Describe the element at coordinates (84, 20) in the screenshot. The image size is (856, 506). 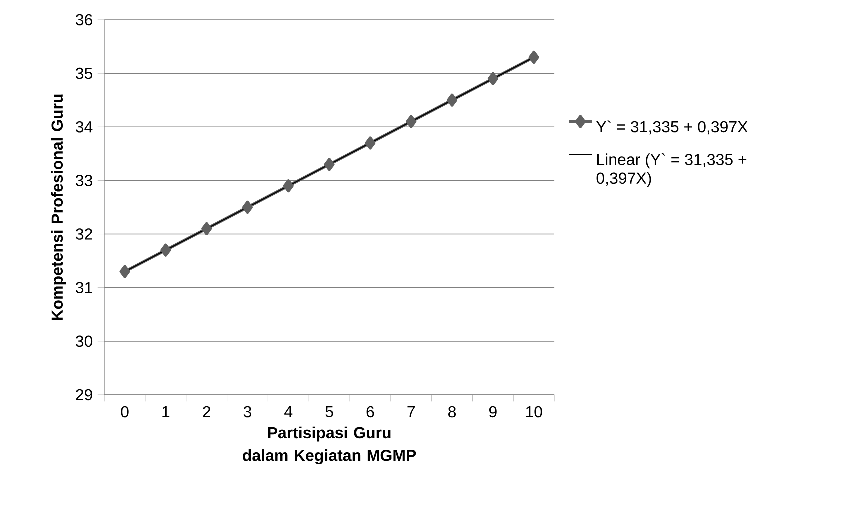
I see `y-tick-label: 36` at that location.